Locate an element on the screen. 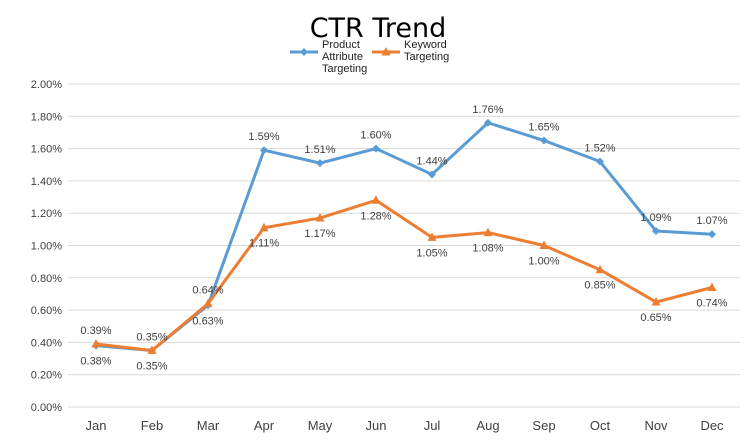  data-label: 1.76% is located at coordinates (487, 110).